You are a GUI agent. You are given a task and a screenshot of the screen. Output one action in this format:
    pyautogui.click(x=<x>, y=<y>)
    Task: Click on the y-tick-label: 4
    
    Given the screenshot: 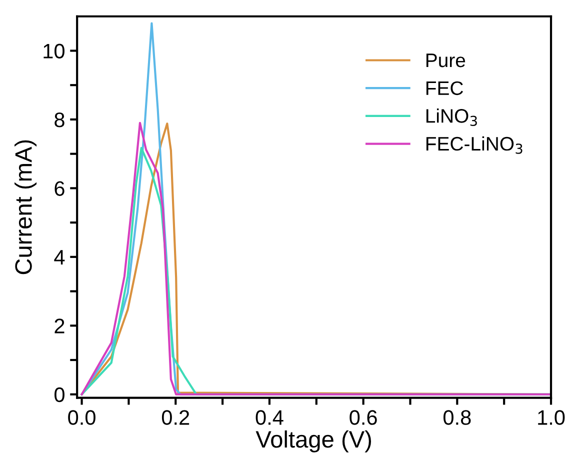 What is the action you would take?
    pyautogui.click(x=59, y=257)
    